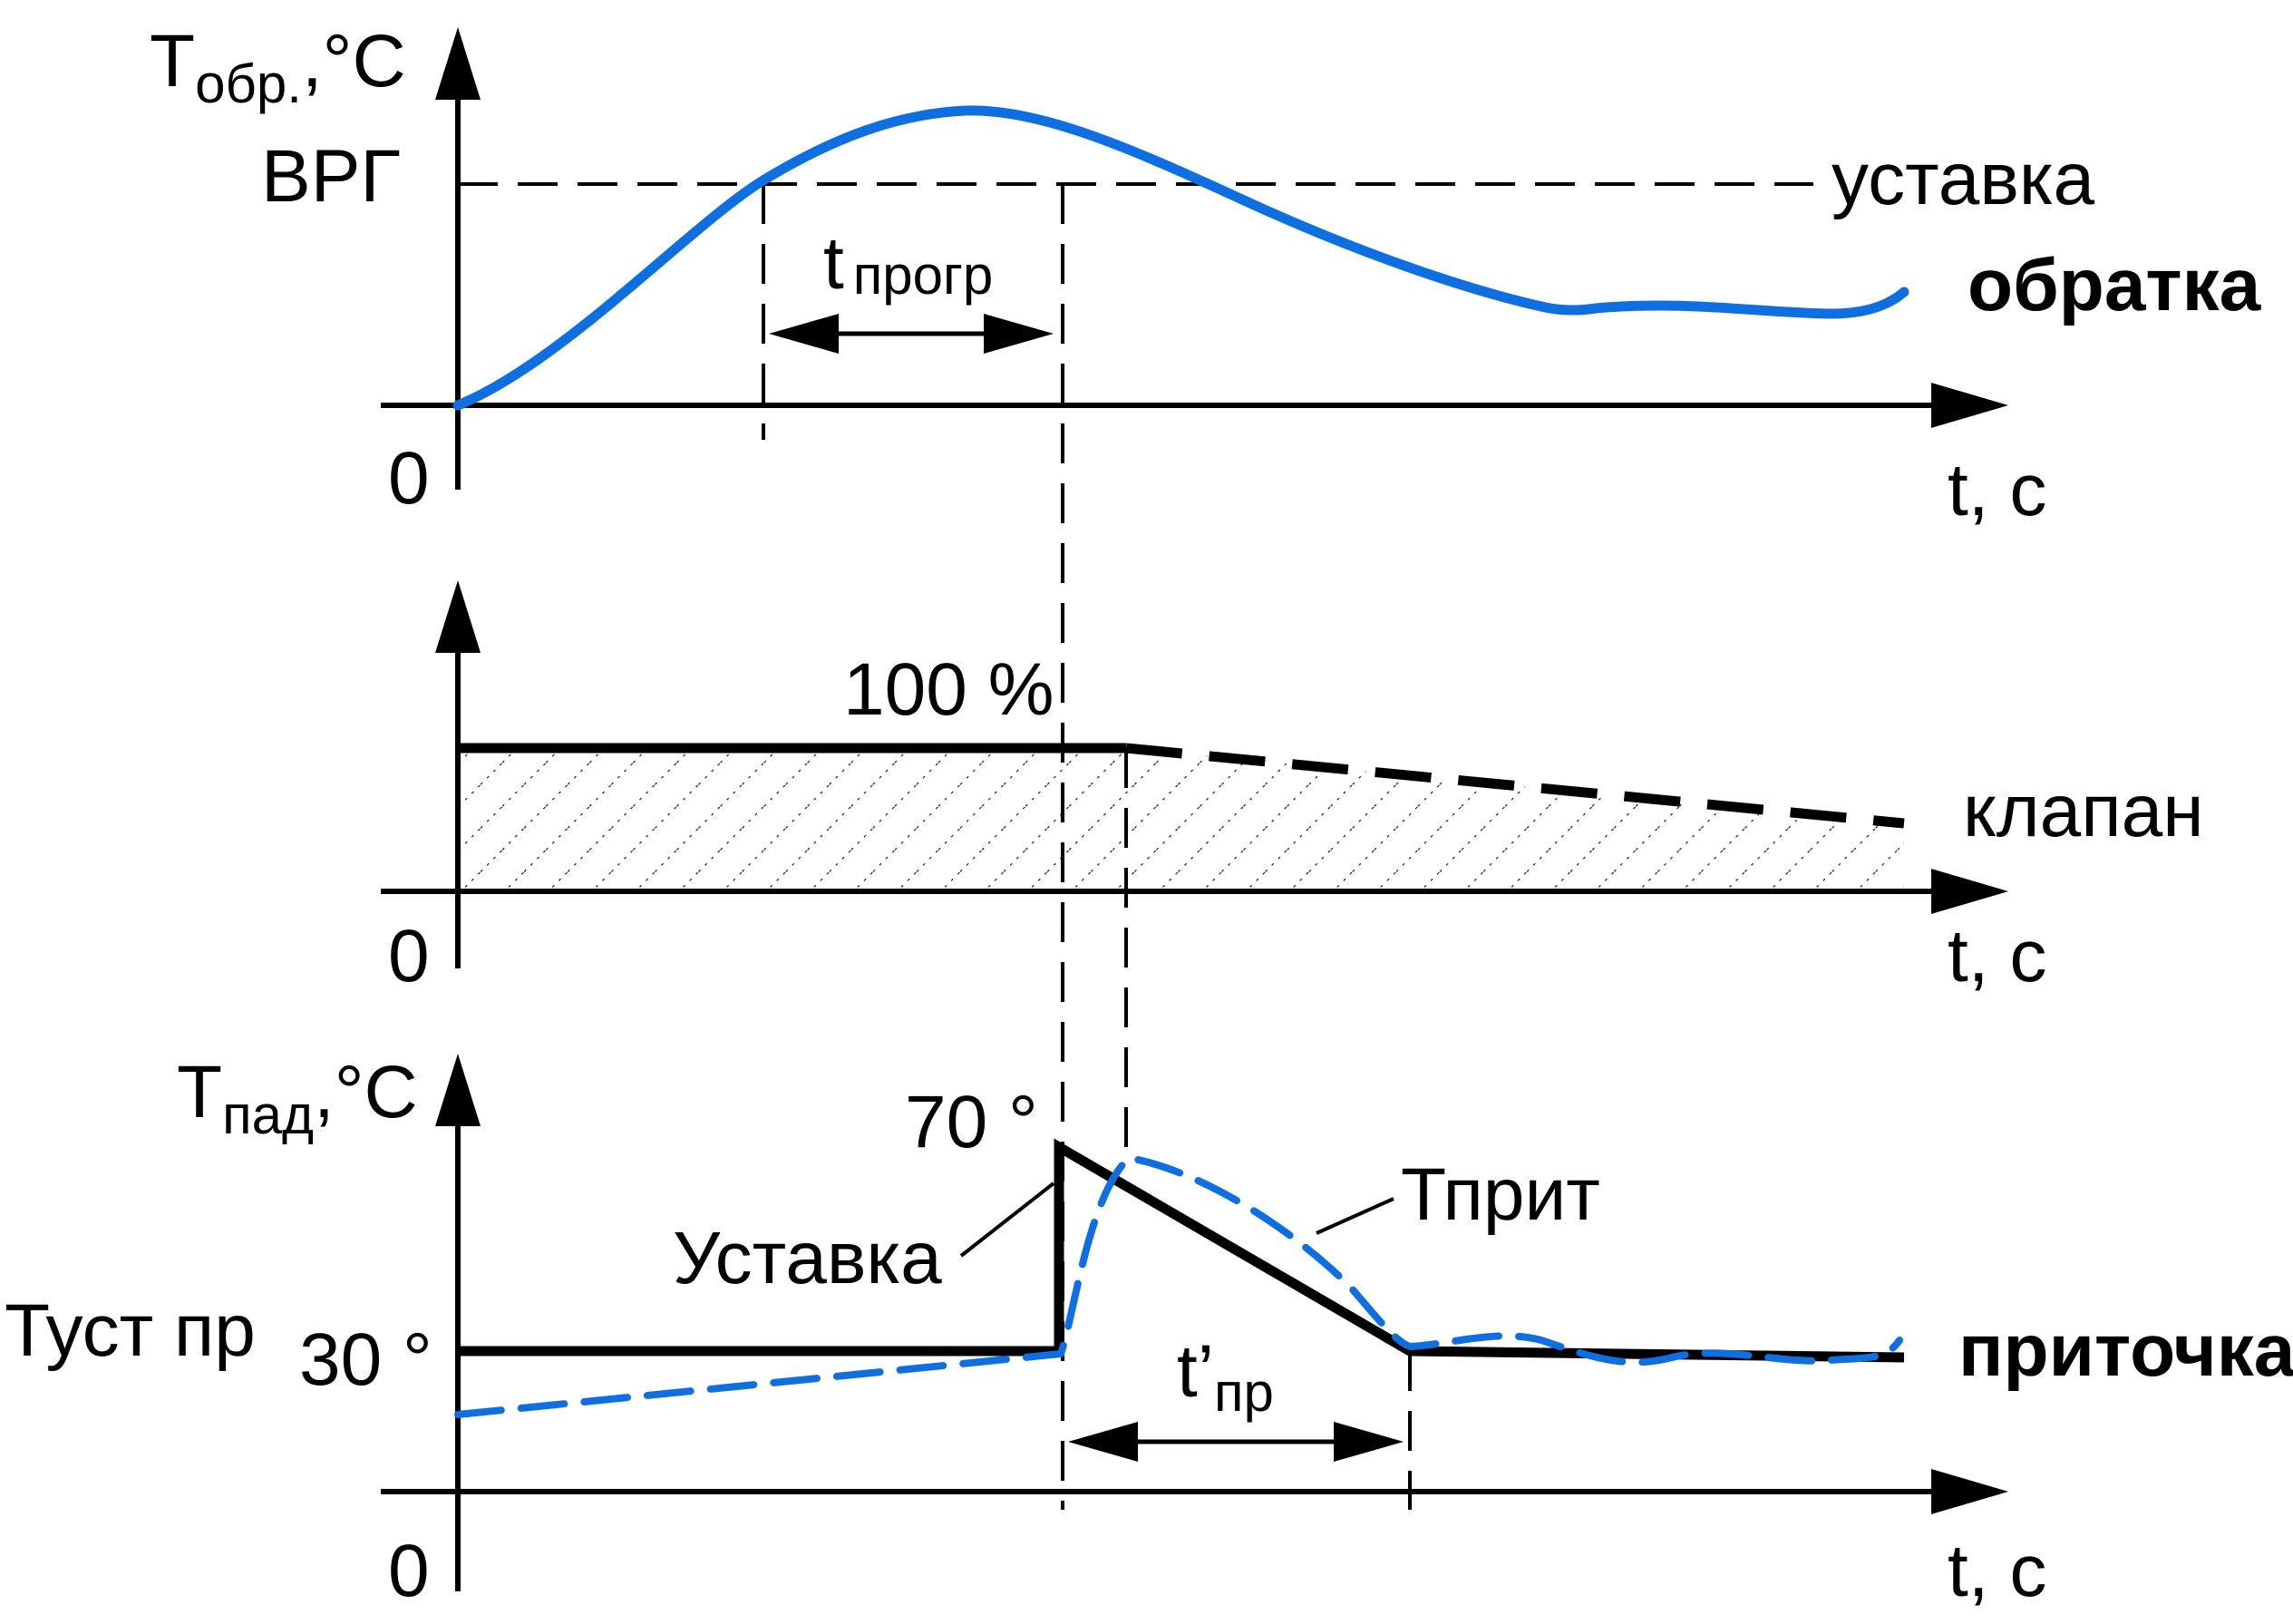  I want to click on valve-label: клапан, so click(2083, 811).